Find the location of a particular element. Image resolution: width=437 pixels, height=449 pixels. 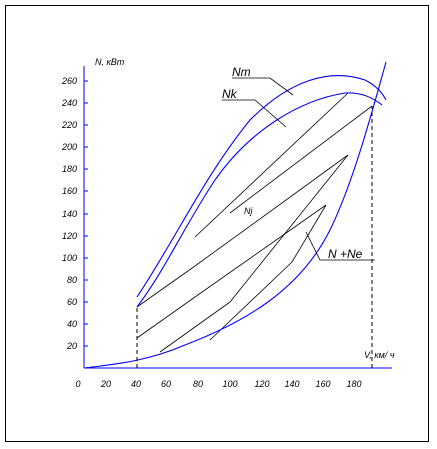

nj-label: Nj is located at coordinates (248, 211).